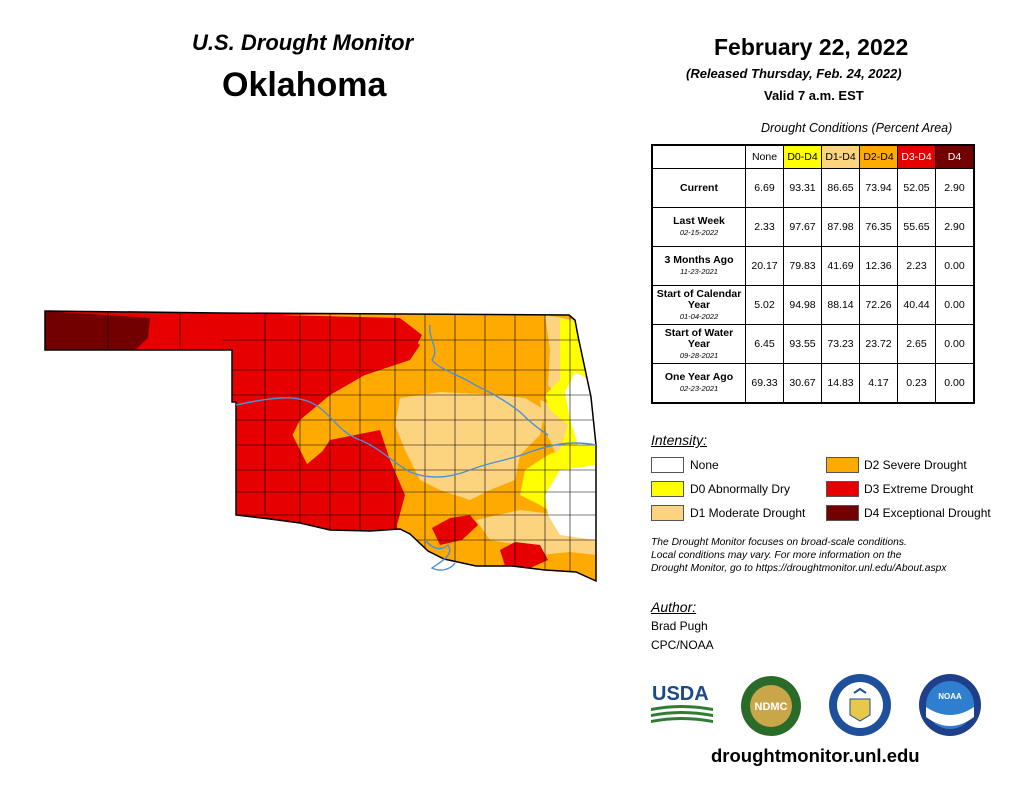 The height and width of the screenshot is (791, 1024). I want to click on col-header-none: None, so click(764, 156).